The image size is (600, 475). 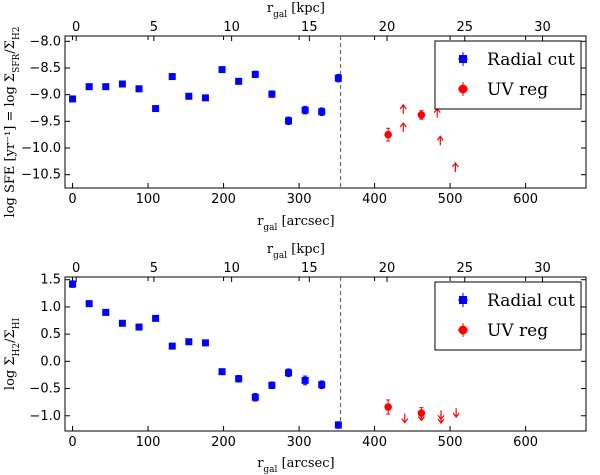 What do you see at coordinates (45, 68) in the screenshot?
I see `y-tick-label: −8.5` at bounding box center [45, 68].